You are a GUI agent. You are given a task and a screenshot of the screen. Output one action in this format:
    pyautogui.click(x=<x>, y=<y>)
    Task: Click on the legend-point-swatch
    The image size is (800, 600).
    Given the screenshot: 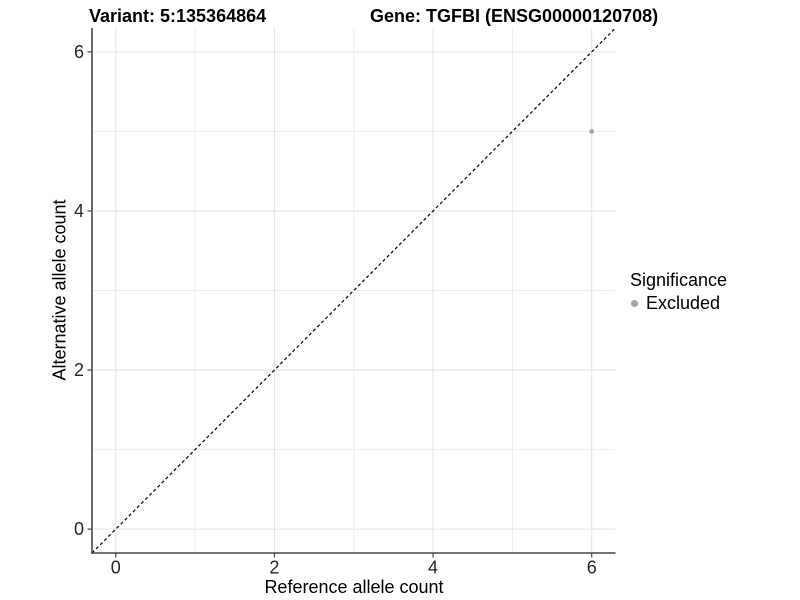 What is the action you would take?
    pyautogui.click(x=634, y=303)
    